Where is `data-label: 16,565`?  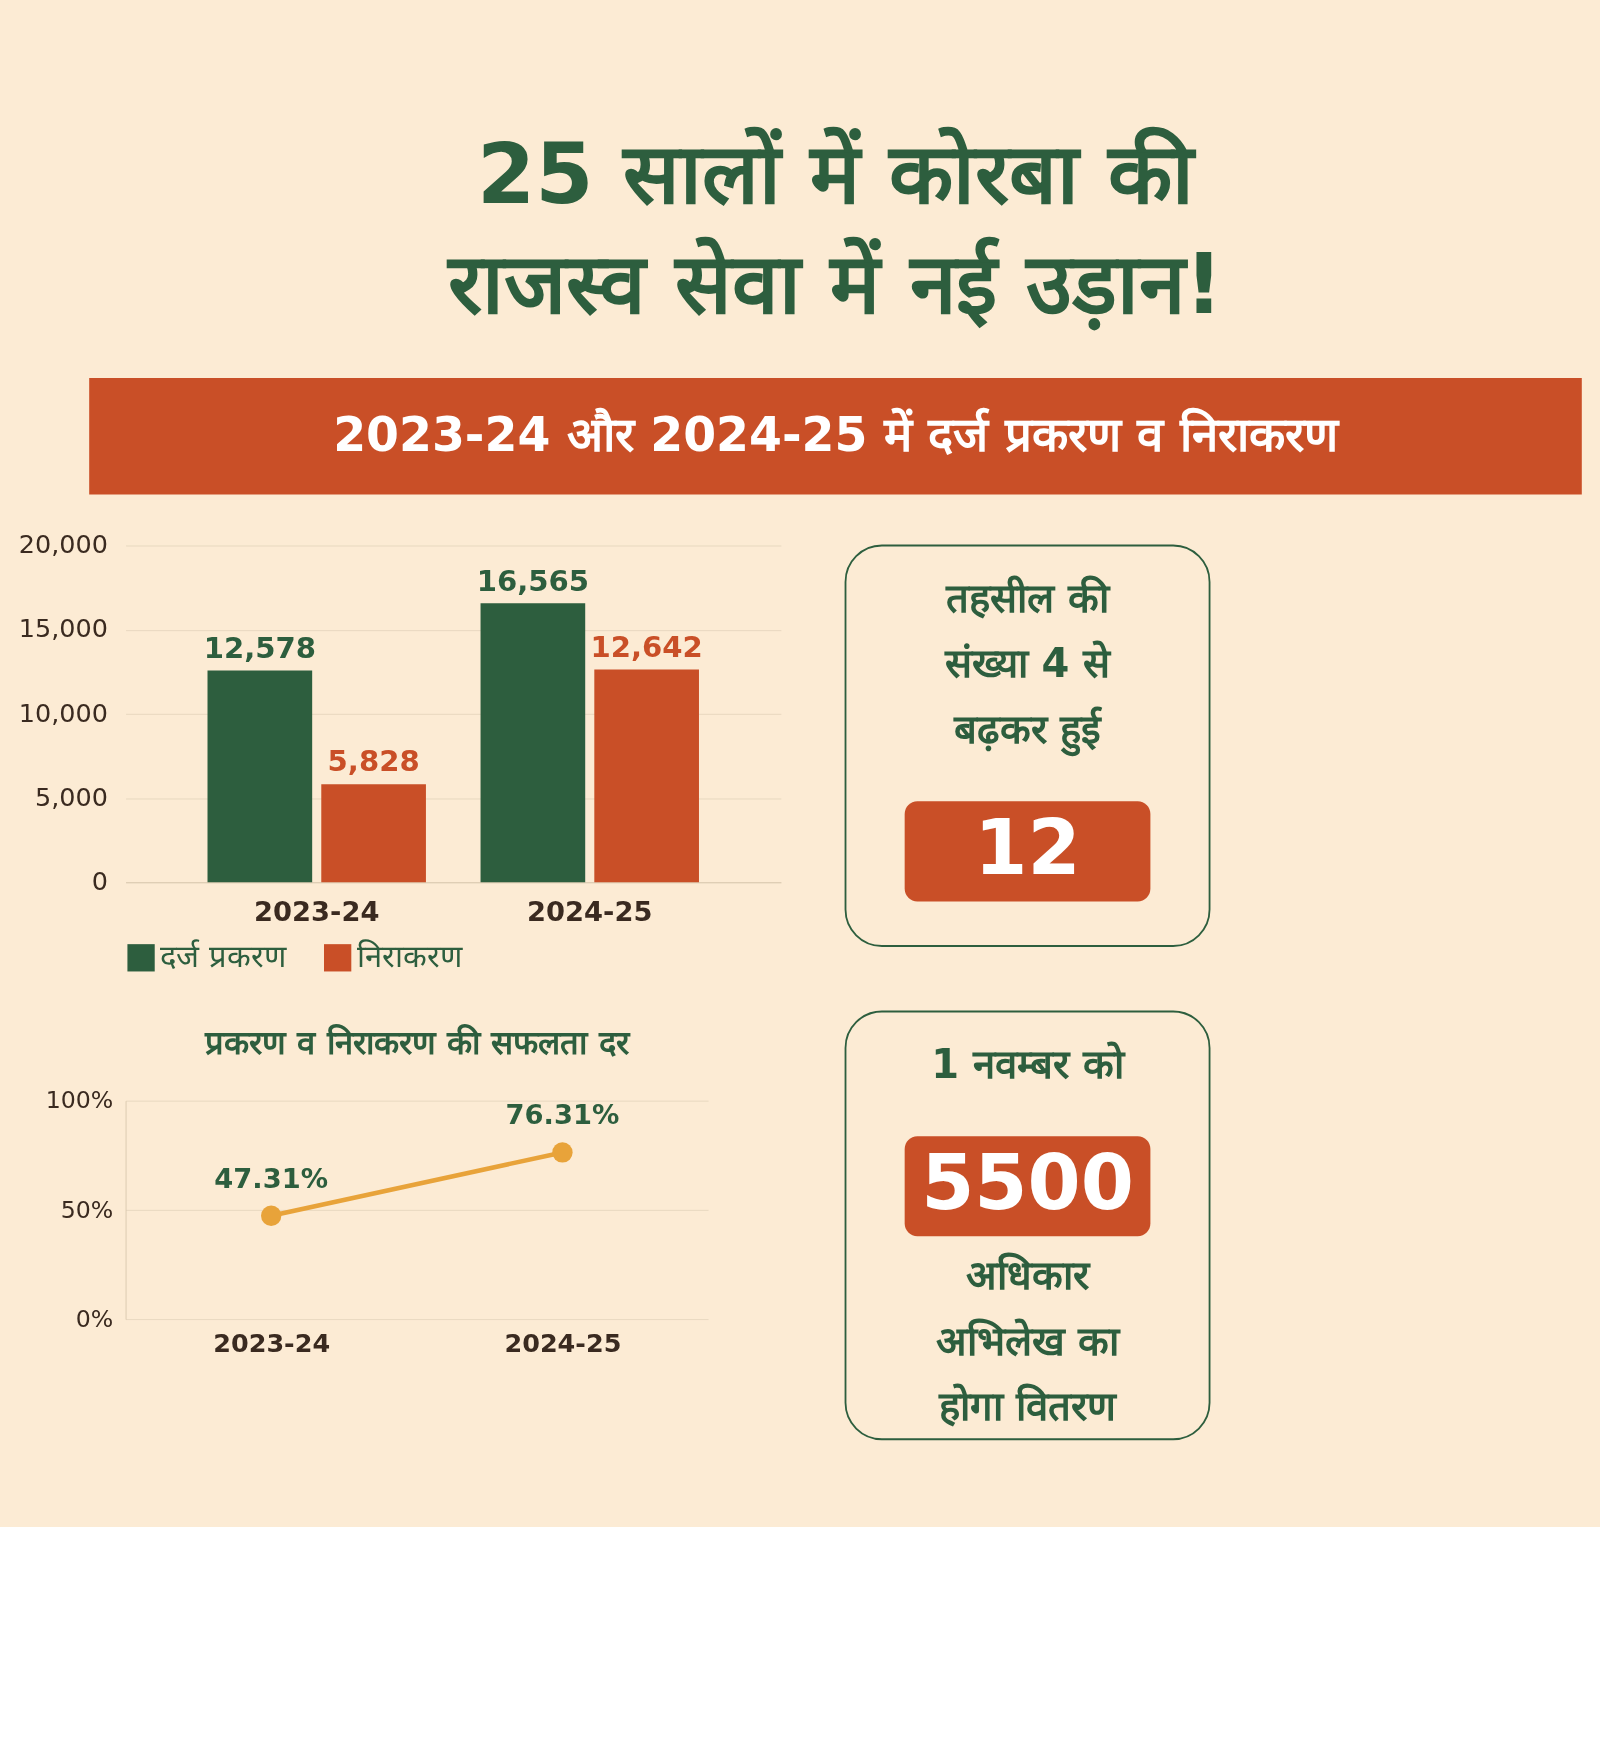 data-label: 16,565 is located at coordinates (533, 580).